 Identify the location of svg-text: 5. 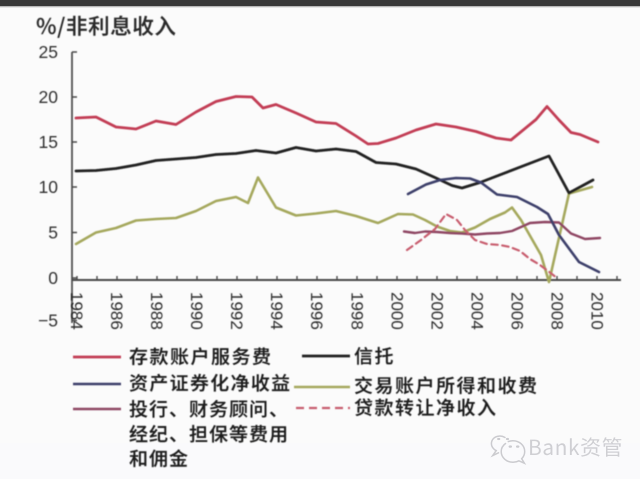
(53, 233).